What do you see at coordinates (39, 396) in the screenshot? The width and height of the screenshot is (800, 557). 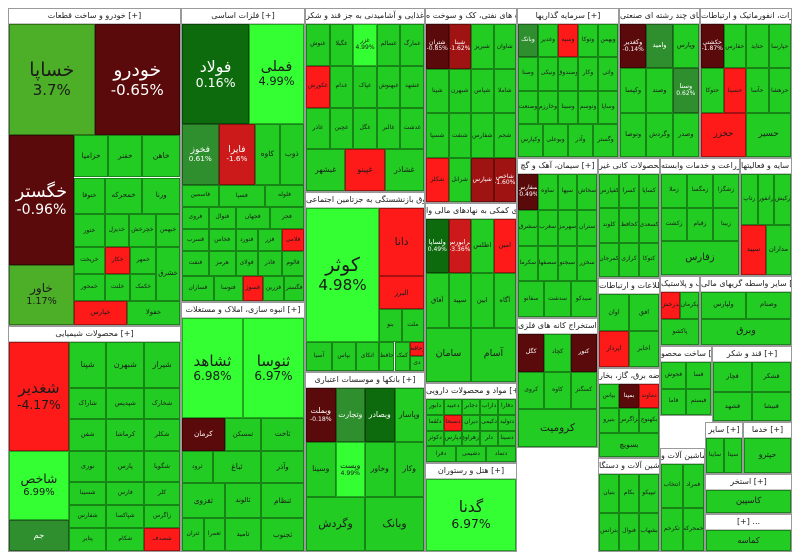 I see `stock-cell: شغدیر -4.17%` at bounding box center [39, 396].